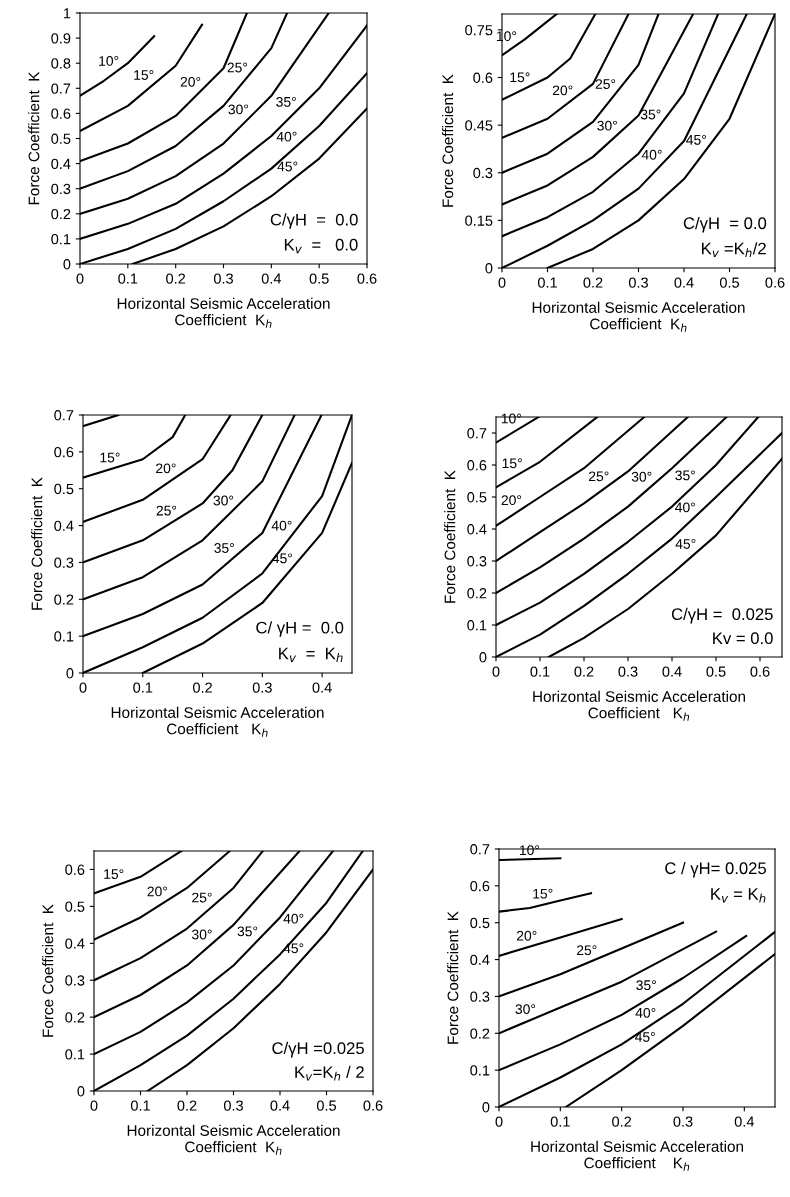 This screenshot has height=1197, width=790. What do you see at coordinates (479, 30) in the screenshot?
I see `y-tick-label: 0.75` at bounding box center [479, 30].